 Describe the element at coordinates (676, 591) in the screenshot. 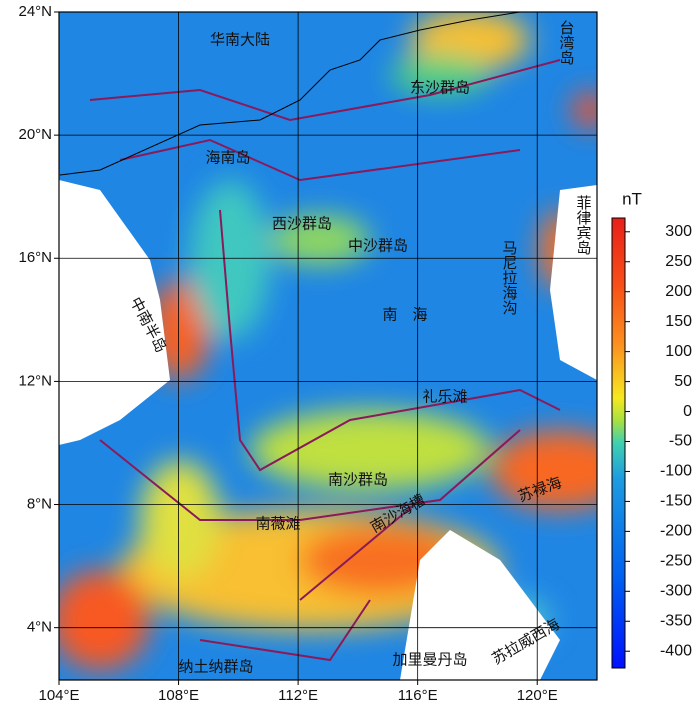

I see `colorbar-tick-label: -300` at that location.